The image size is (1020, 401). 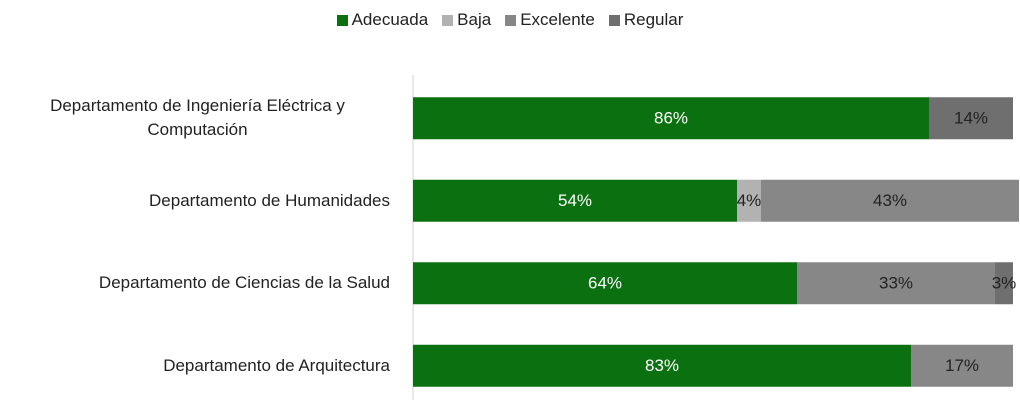 What do you see at coordinates (557, 19) in the screenshot?
I see `legend-label: Excelente` at bounding box center [557, 19].